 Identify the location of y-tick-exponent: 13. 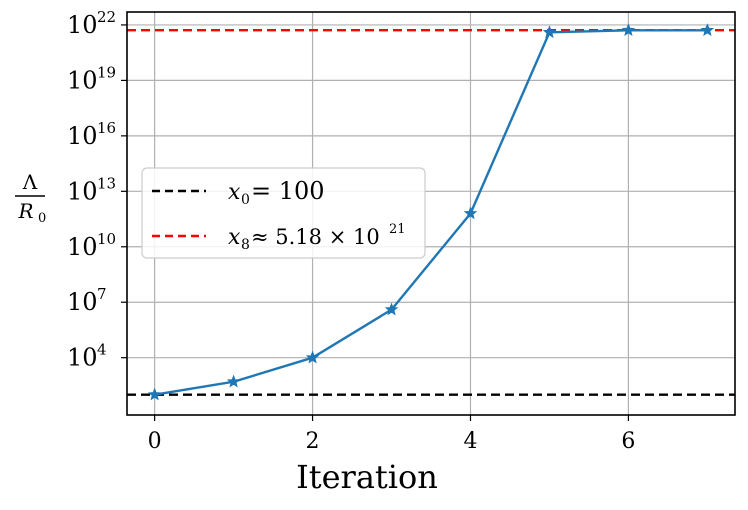
(106, 183).